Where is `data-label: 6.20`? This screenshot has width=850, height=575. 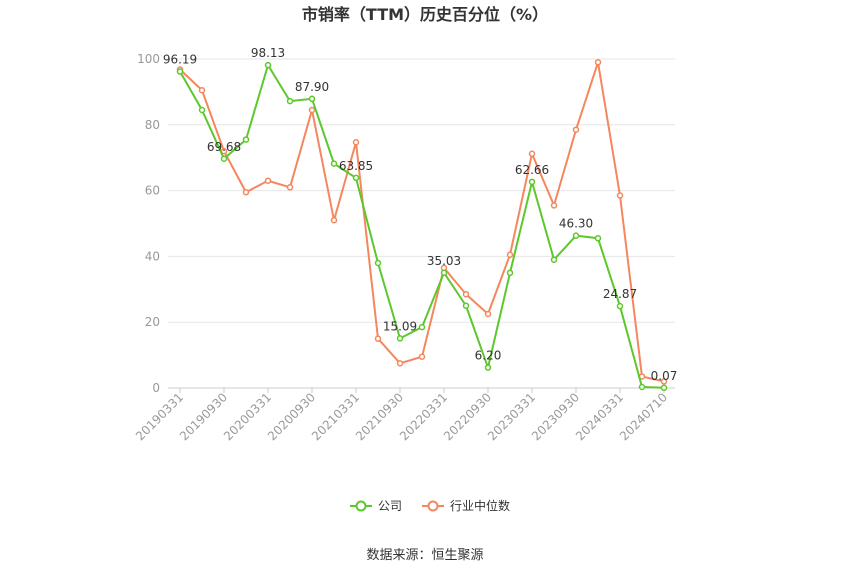
data-label: 6.20 is located at coordinates (488, 356).